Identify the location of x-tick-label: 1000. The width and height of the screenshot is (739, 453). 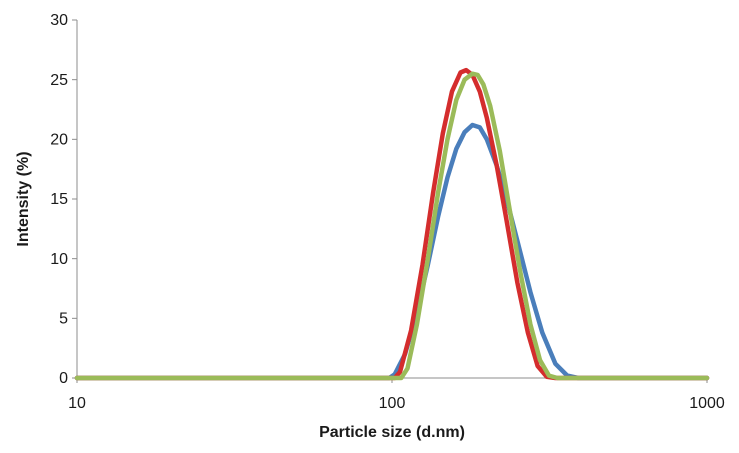
(707, 403).